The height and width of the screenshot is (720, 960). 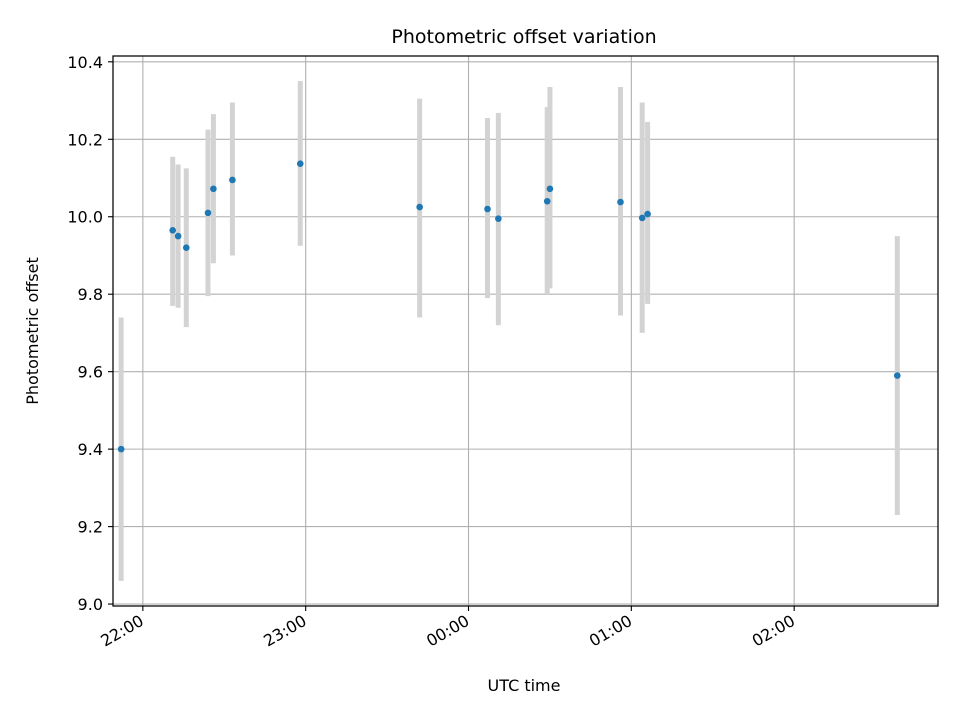 What do you see at coordinates (90, 333) in the screenshot?
I see `y-tick-layer: 9.0 9.2 9.4 9.6 9.8 10.0 10.2 10.4` at bounding box center [90, 333].